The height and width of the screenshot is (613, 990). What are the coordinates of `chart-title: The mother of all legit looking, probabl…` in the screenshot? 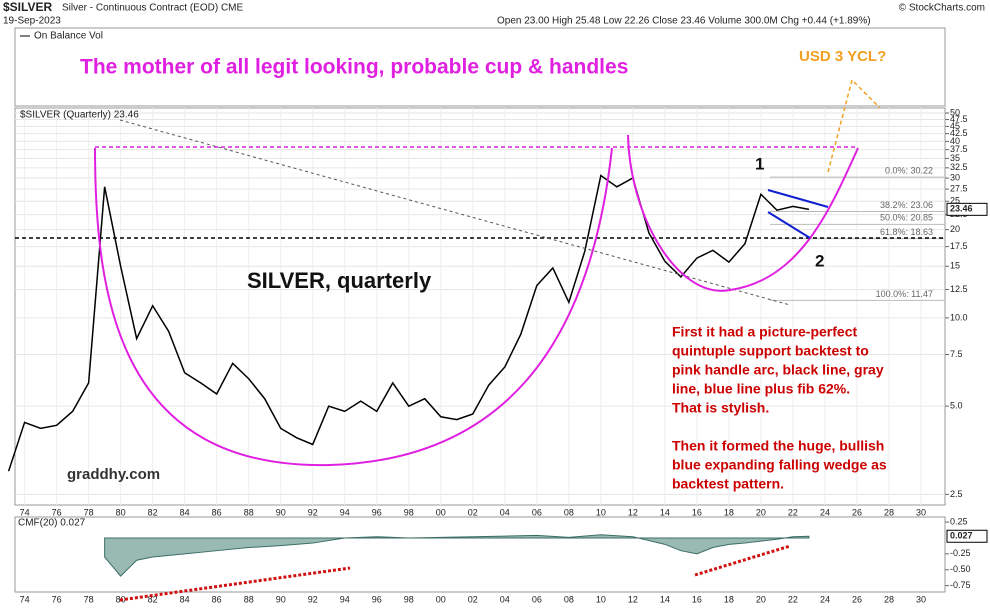 It's located at (354, 67).